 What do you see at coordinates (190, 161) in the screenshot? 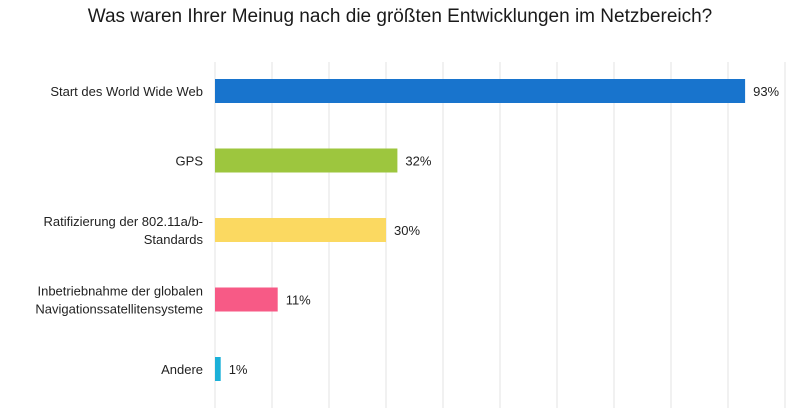
I see `category-label: GPS` at bounding box center [190, 161].